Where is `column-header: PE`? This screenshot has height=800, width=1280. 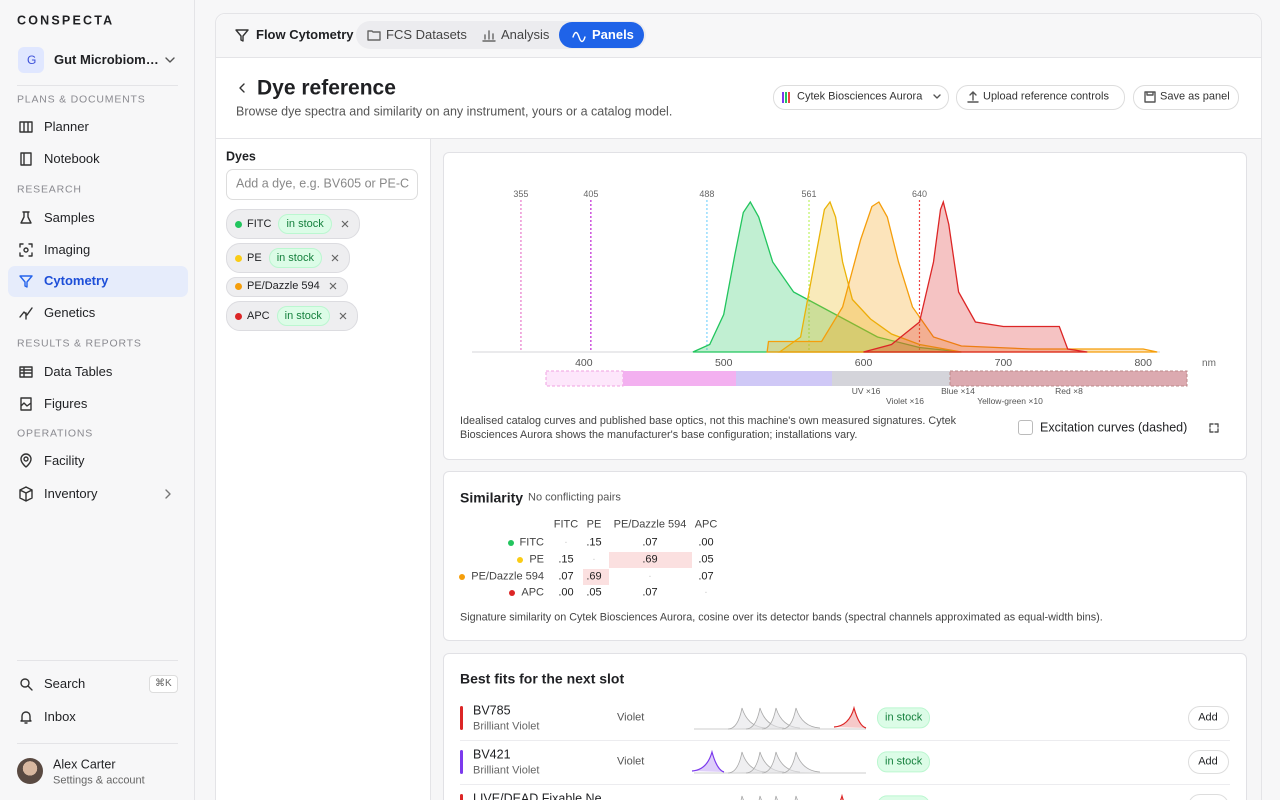
column-header: PE is located at coordinates (594, 524).